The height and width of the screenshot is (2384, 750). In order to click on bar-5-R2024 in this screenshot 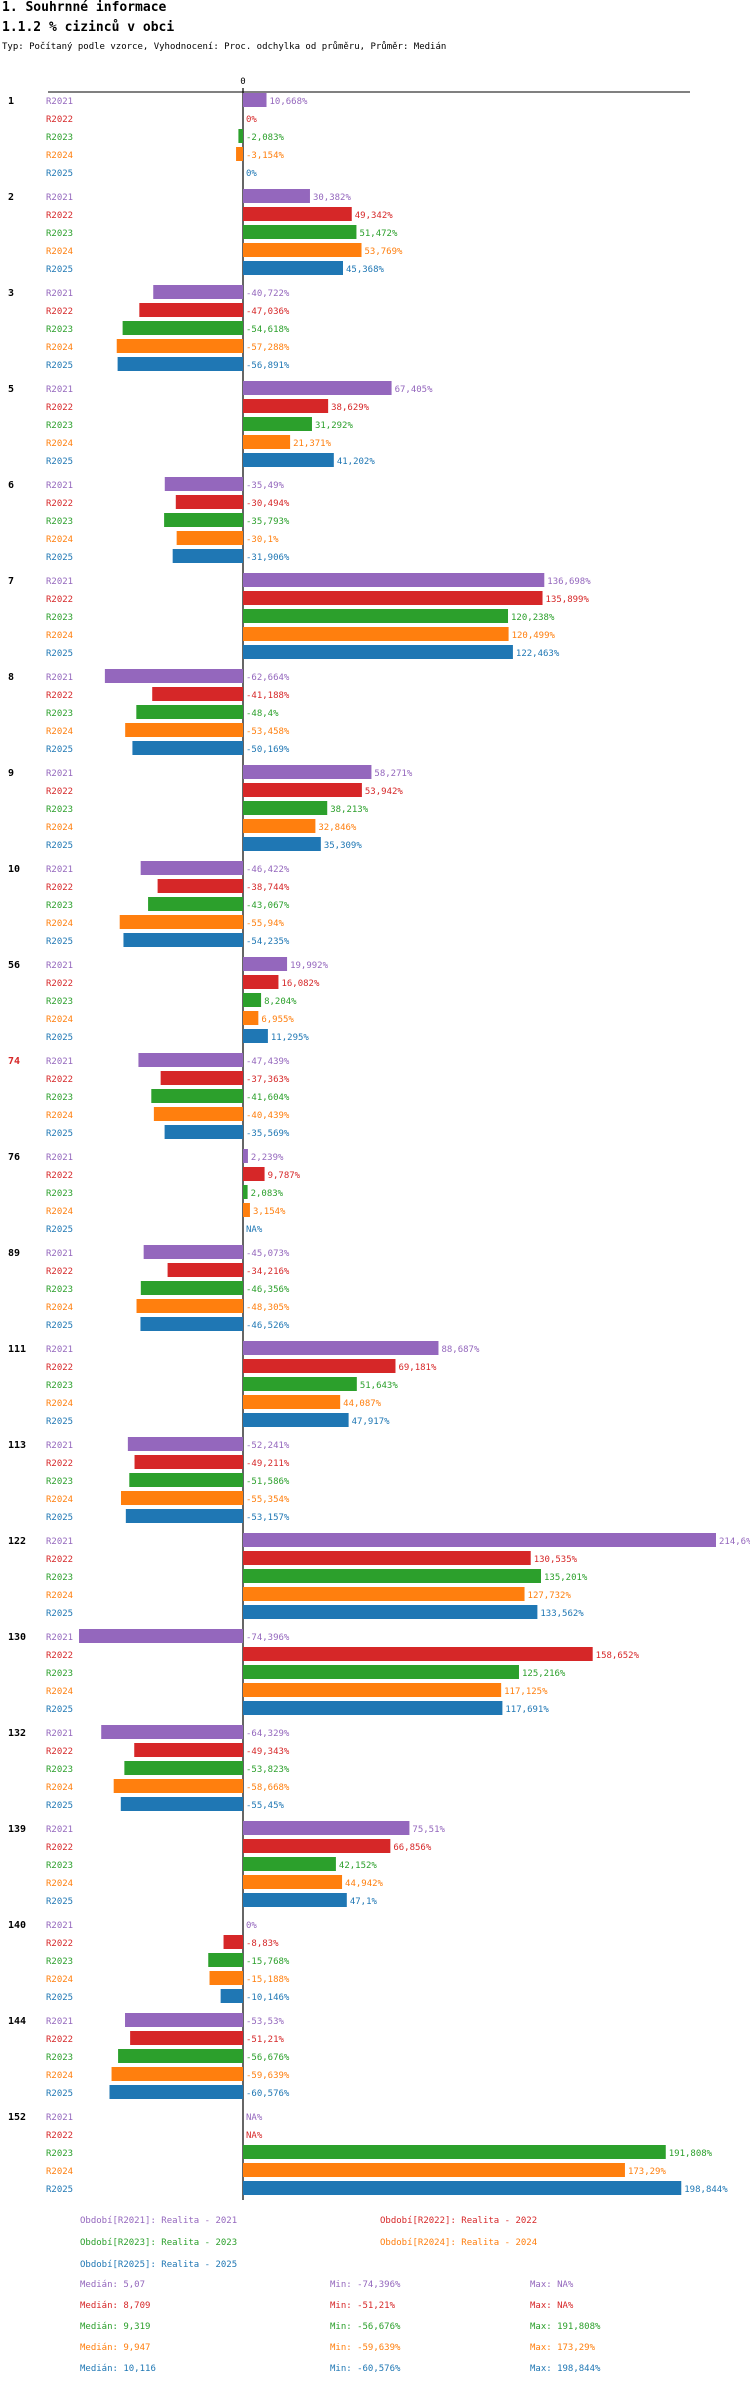, I will do `click(267, 442)`.